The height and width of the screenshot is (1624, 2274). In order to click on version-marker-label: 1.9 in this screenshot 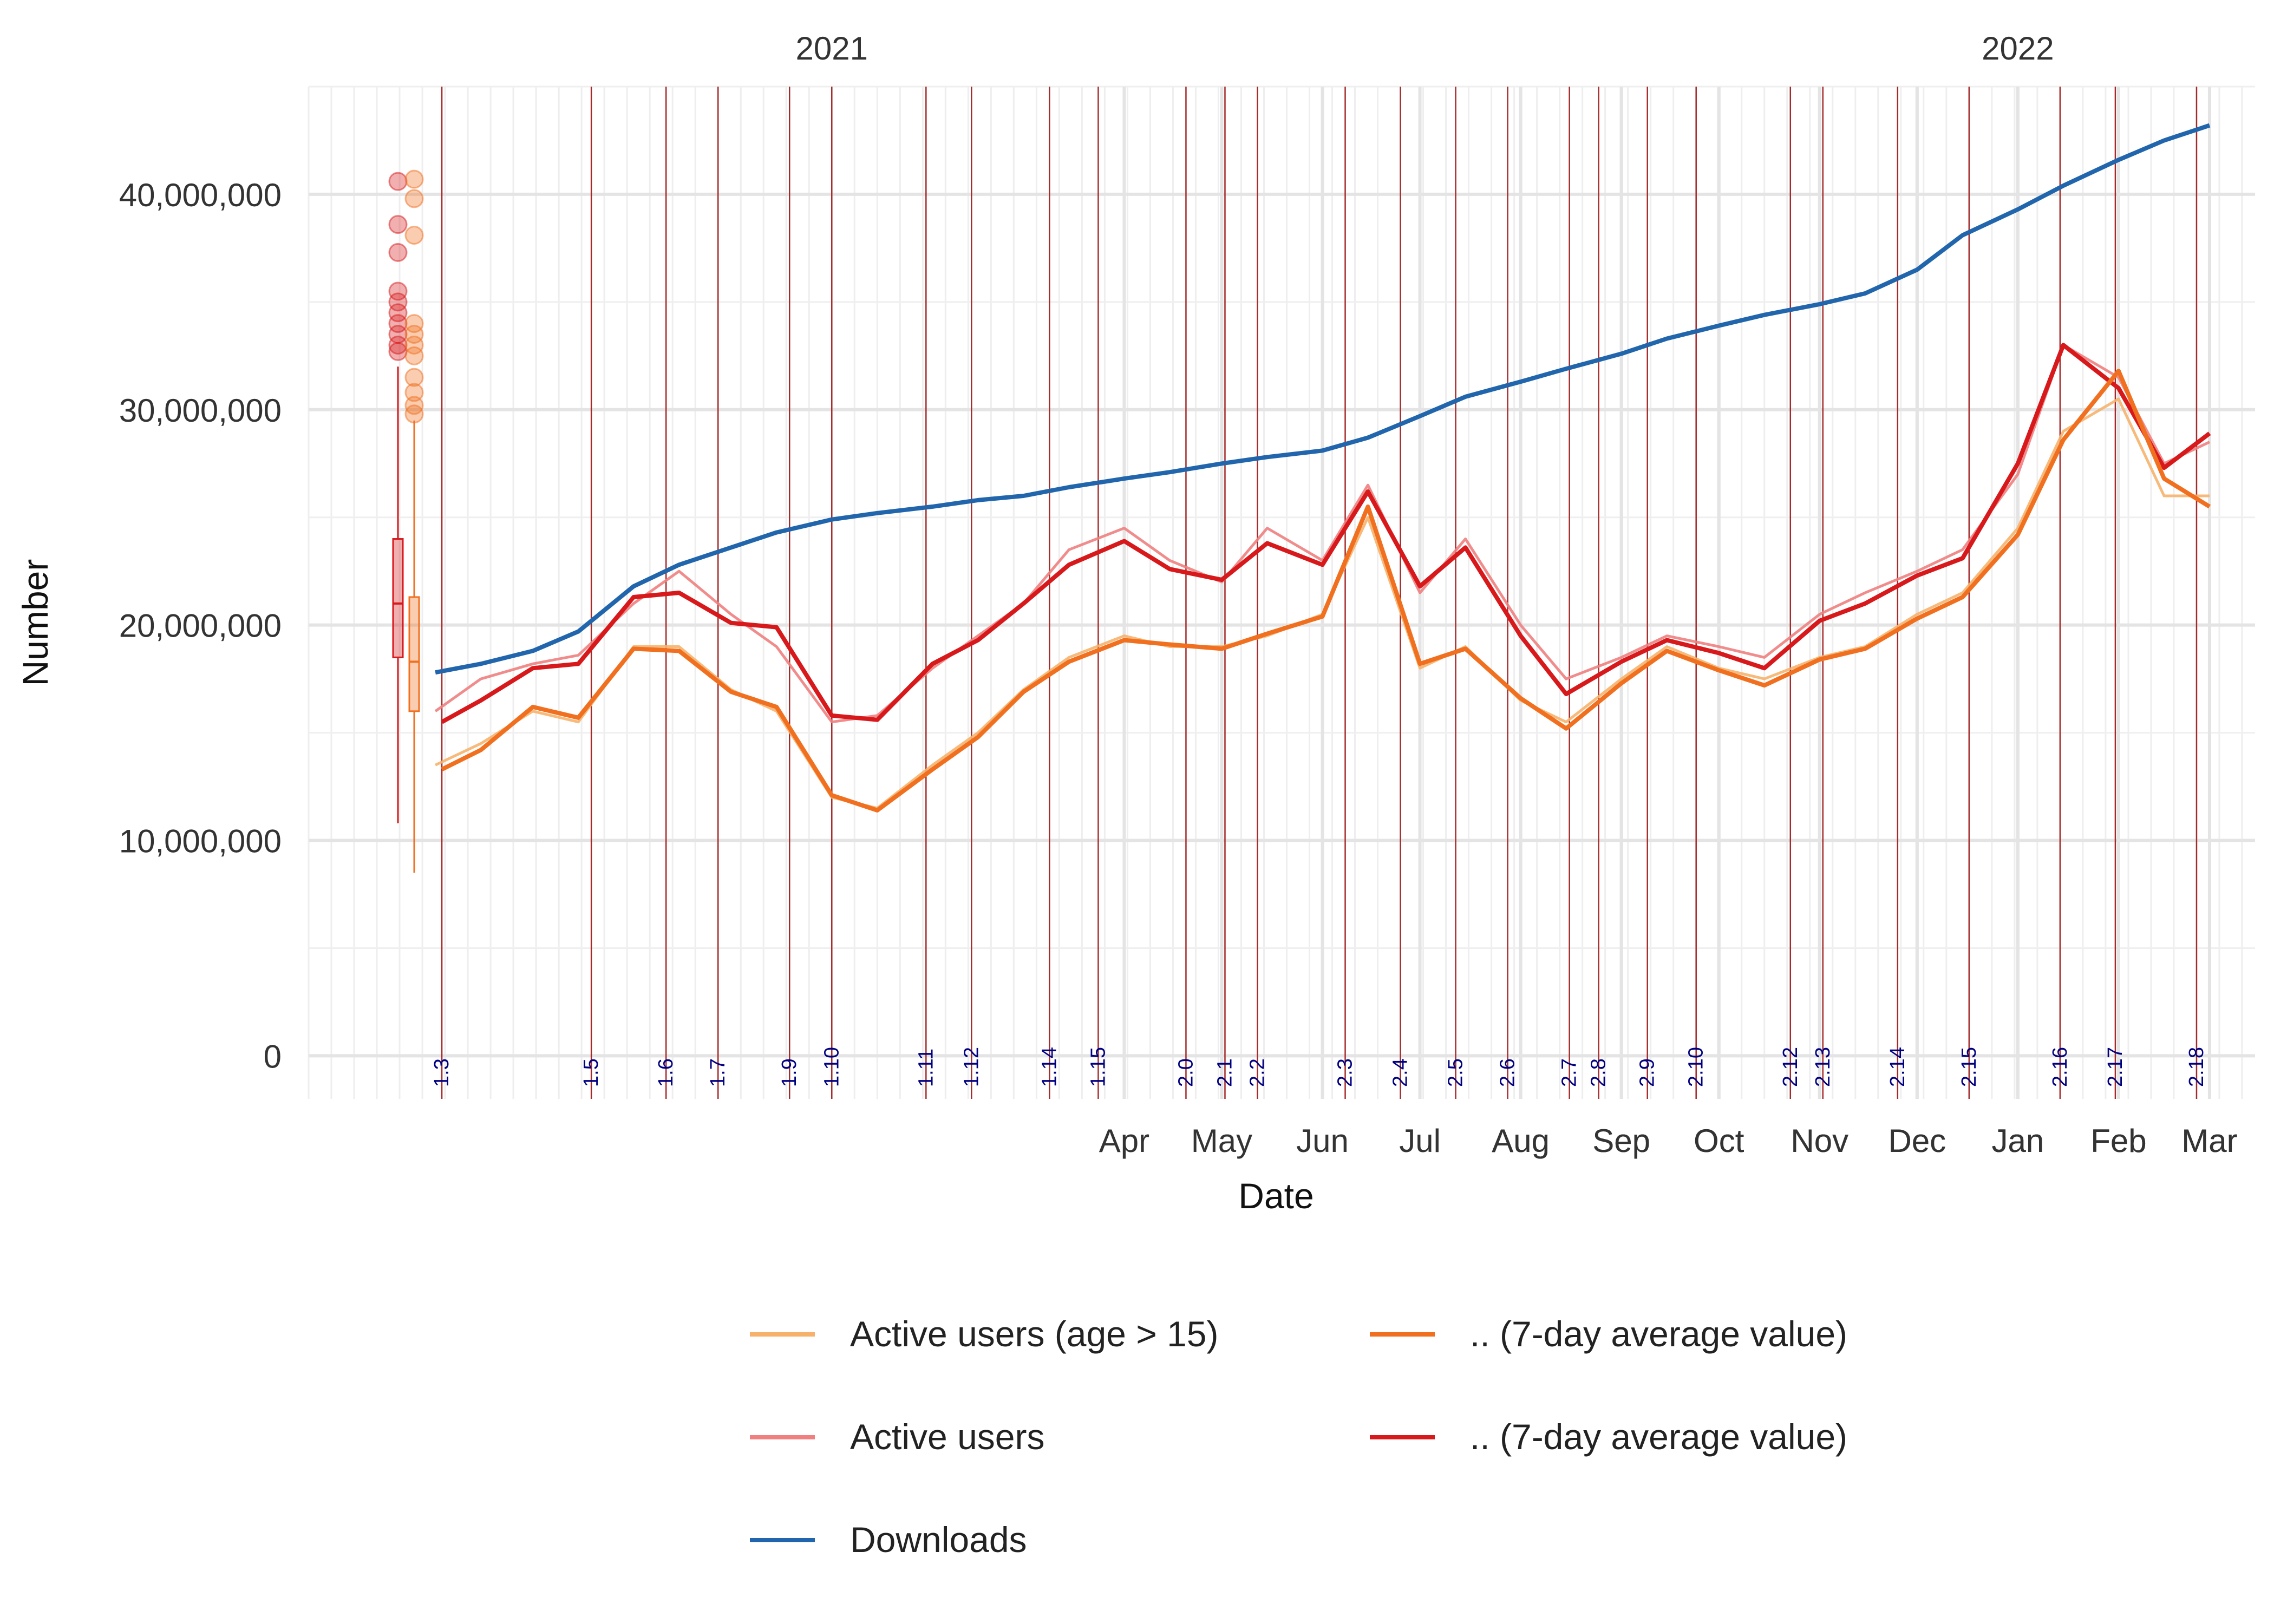, I will do `click(790, 1072)`.